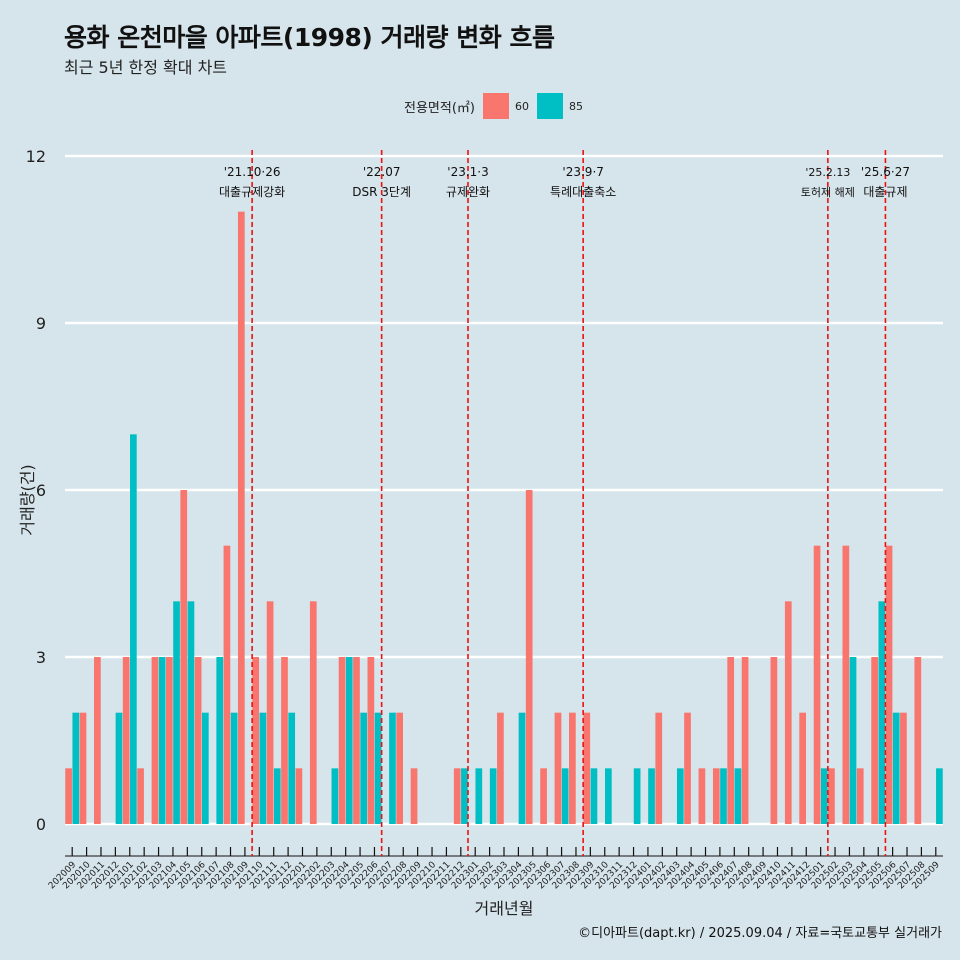 This screenshot has width=960, height=960. What do you see at coordinates (146, 67) in the screenshot?
I see `chart-subtitle: 최근 5년 한정 확대 차트` at bounding box center [146, 67].